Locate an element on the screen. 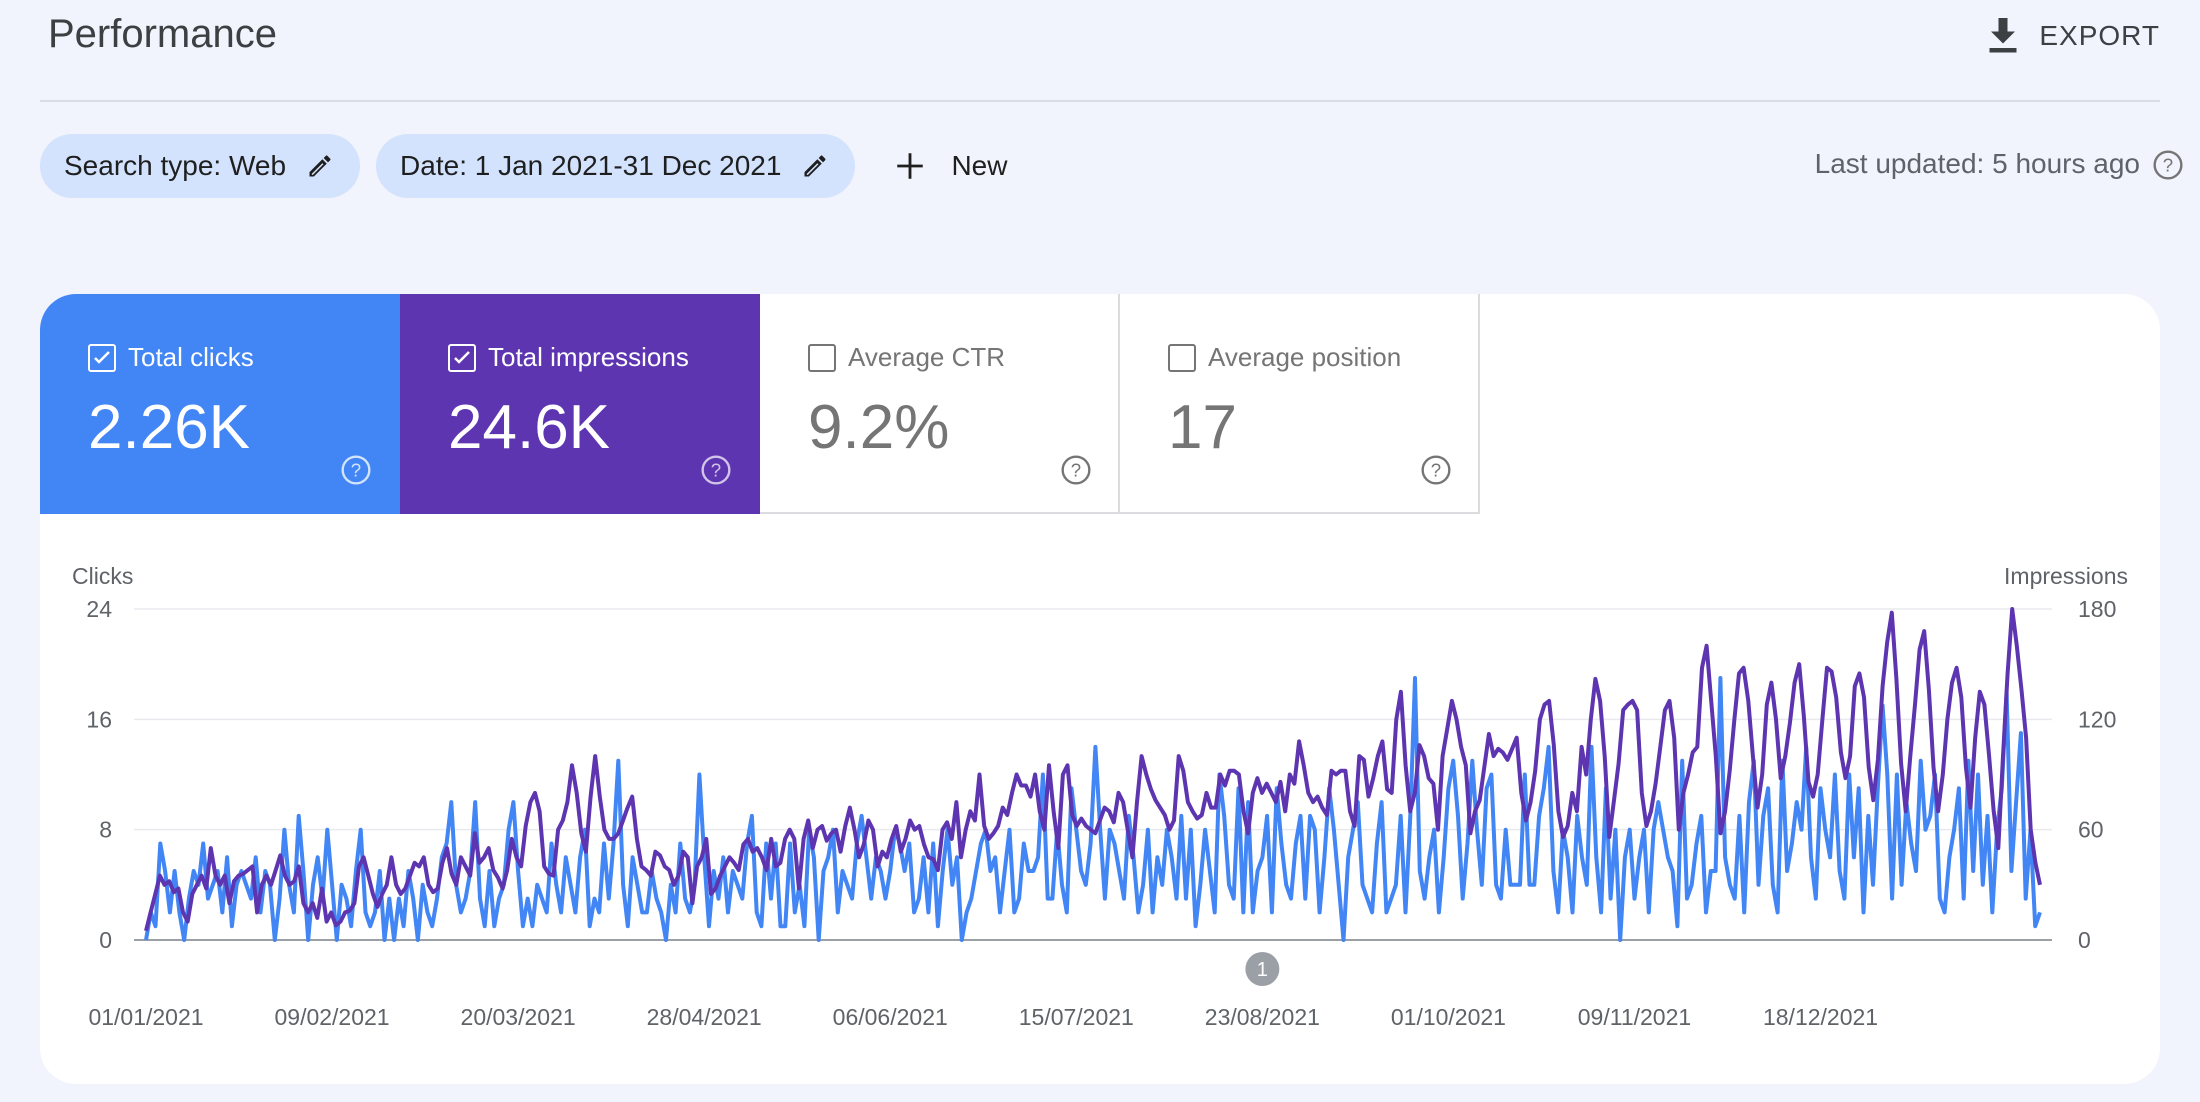 The width and height of the screenshot is (2200, 1102). x-tick-label: 15/07/2021 is located at coordinates (1076, 1017).